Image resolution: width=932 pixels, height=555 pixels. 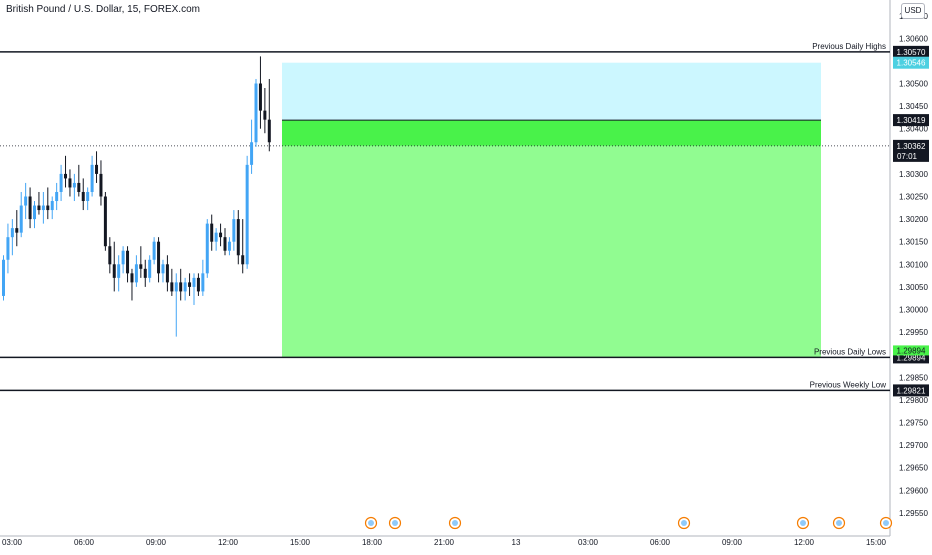 I want to click on price-tick-label: 1.30300, so click(x=913, y=174).